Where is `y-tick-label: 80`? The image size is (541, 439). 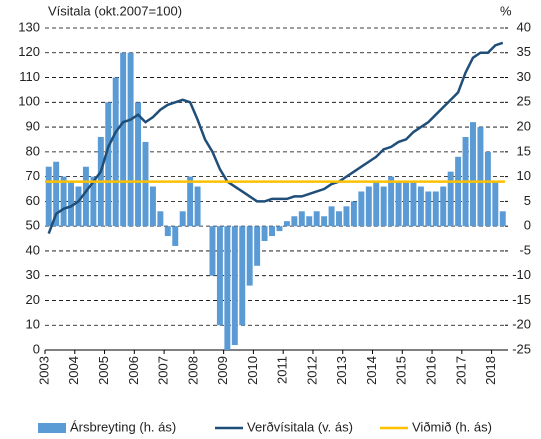
y-tick-label: 80 is located at coordinates (33, 150).